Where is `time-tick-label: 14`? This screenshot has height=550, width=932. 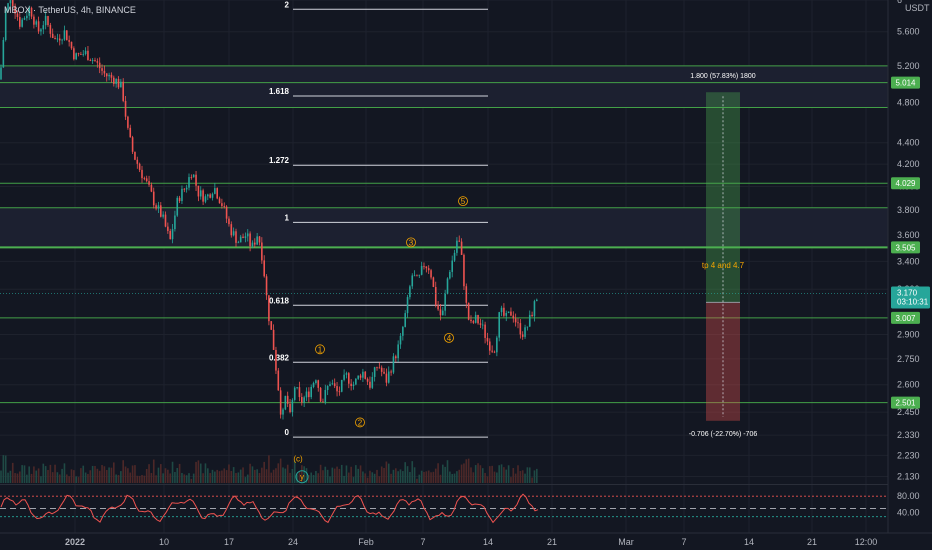 time-tick-label: 14 is located at coordinates (488, 542).